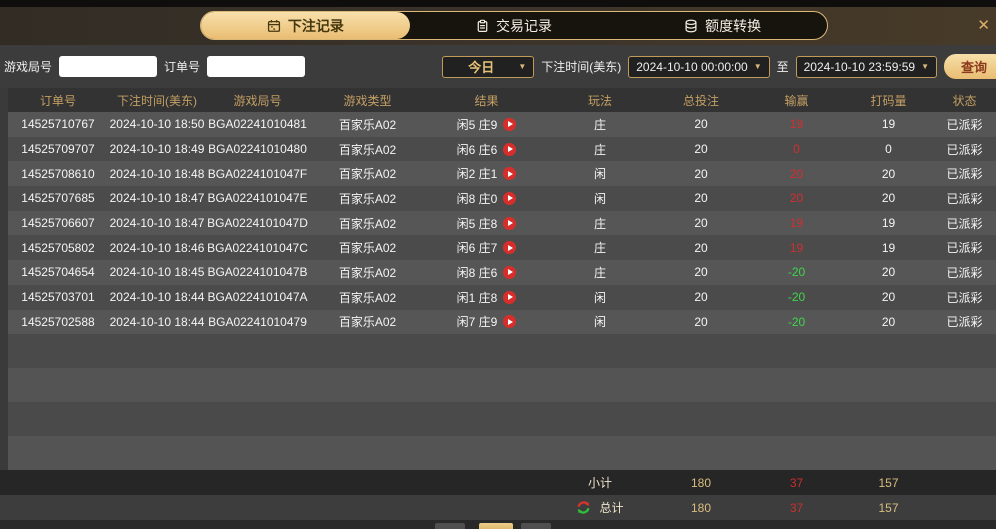 Image resolution: width=996 pixels, height=529 pixels. Describe the element at coordinates (888, 149) in the screenshot. I see `cell-turnover: 0` at that location.